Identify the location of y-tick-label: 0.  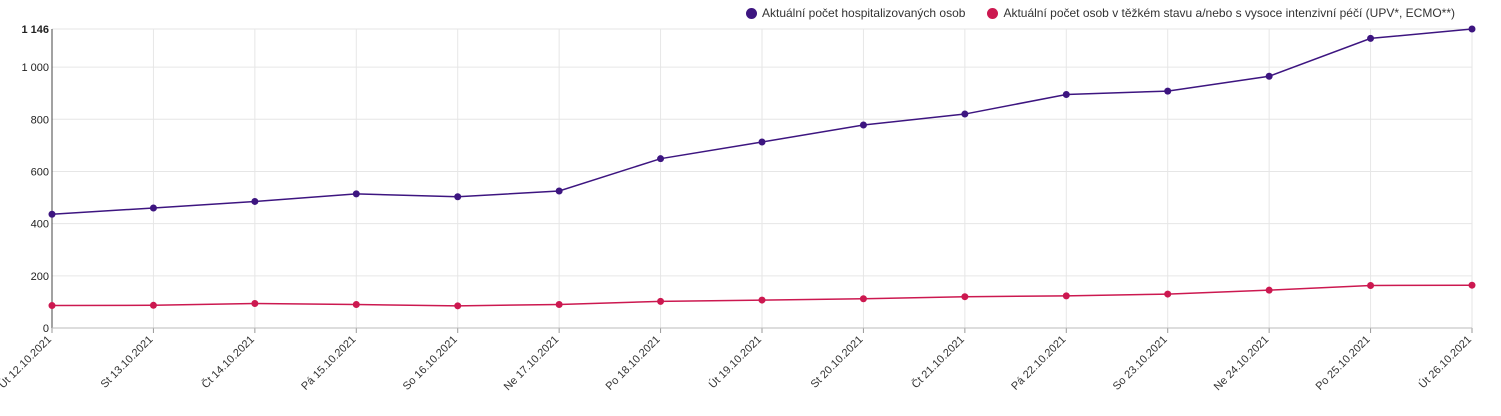
(46, 329).